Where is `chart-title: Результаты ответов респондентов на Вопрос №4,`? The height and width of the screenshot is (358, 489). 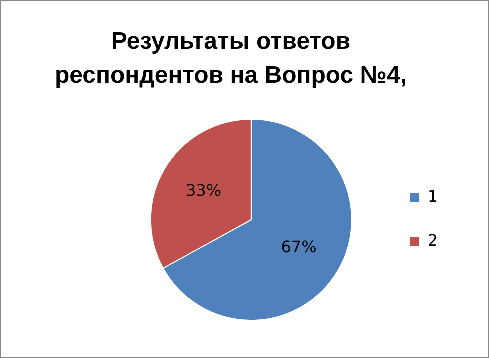
chart-title: Результаты ответов респондентов на Вопрос №4, is located at coordinates (231, 59).